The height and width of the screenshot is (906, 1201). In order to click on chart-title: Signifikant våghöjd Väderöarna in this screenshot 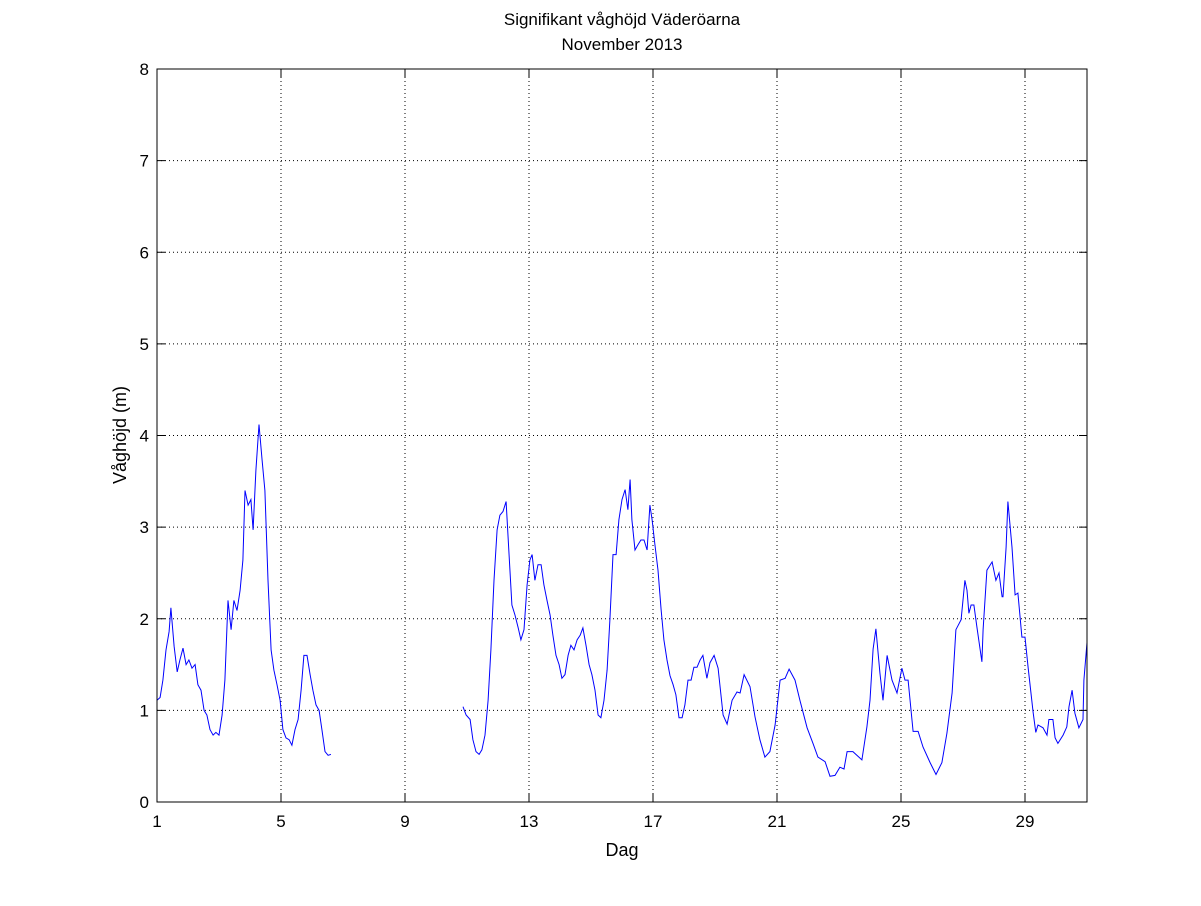, I will do `click(622, 19)`.